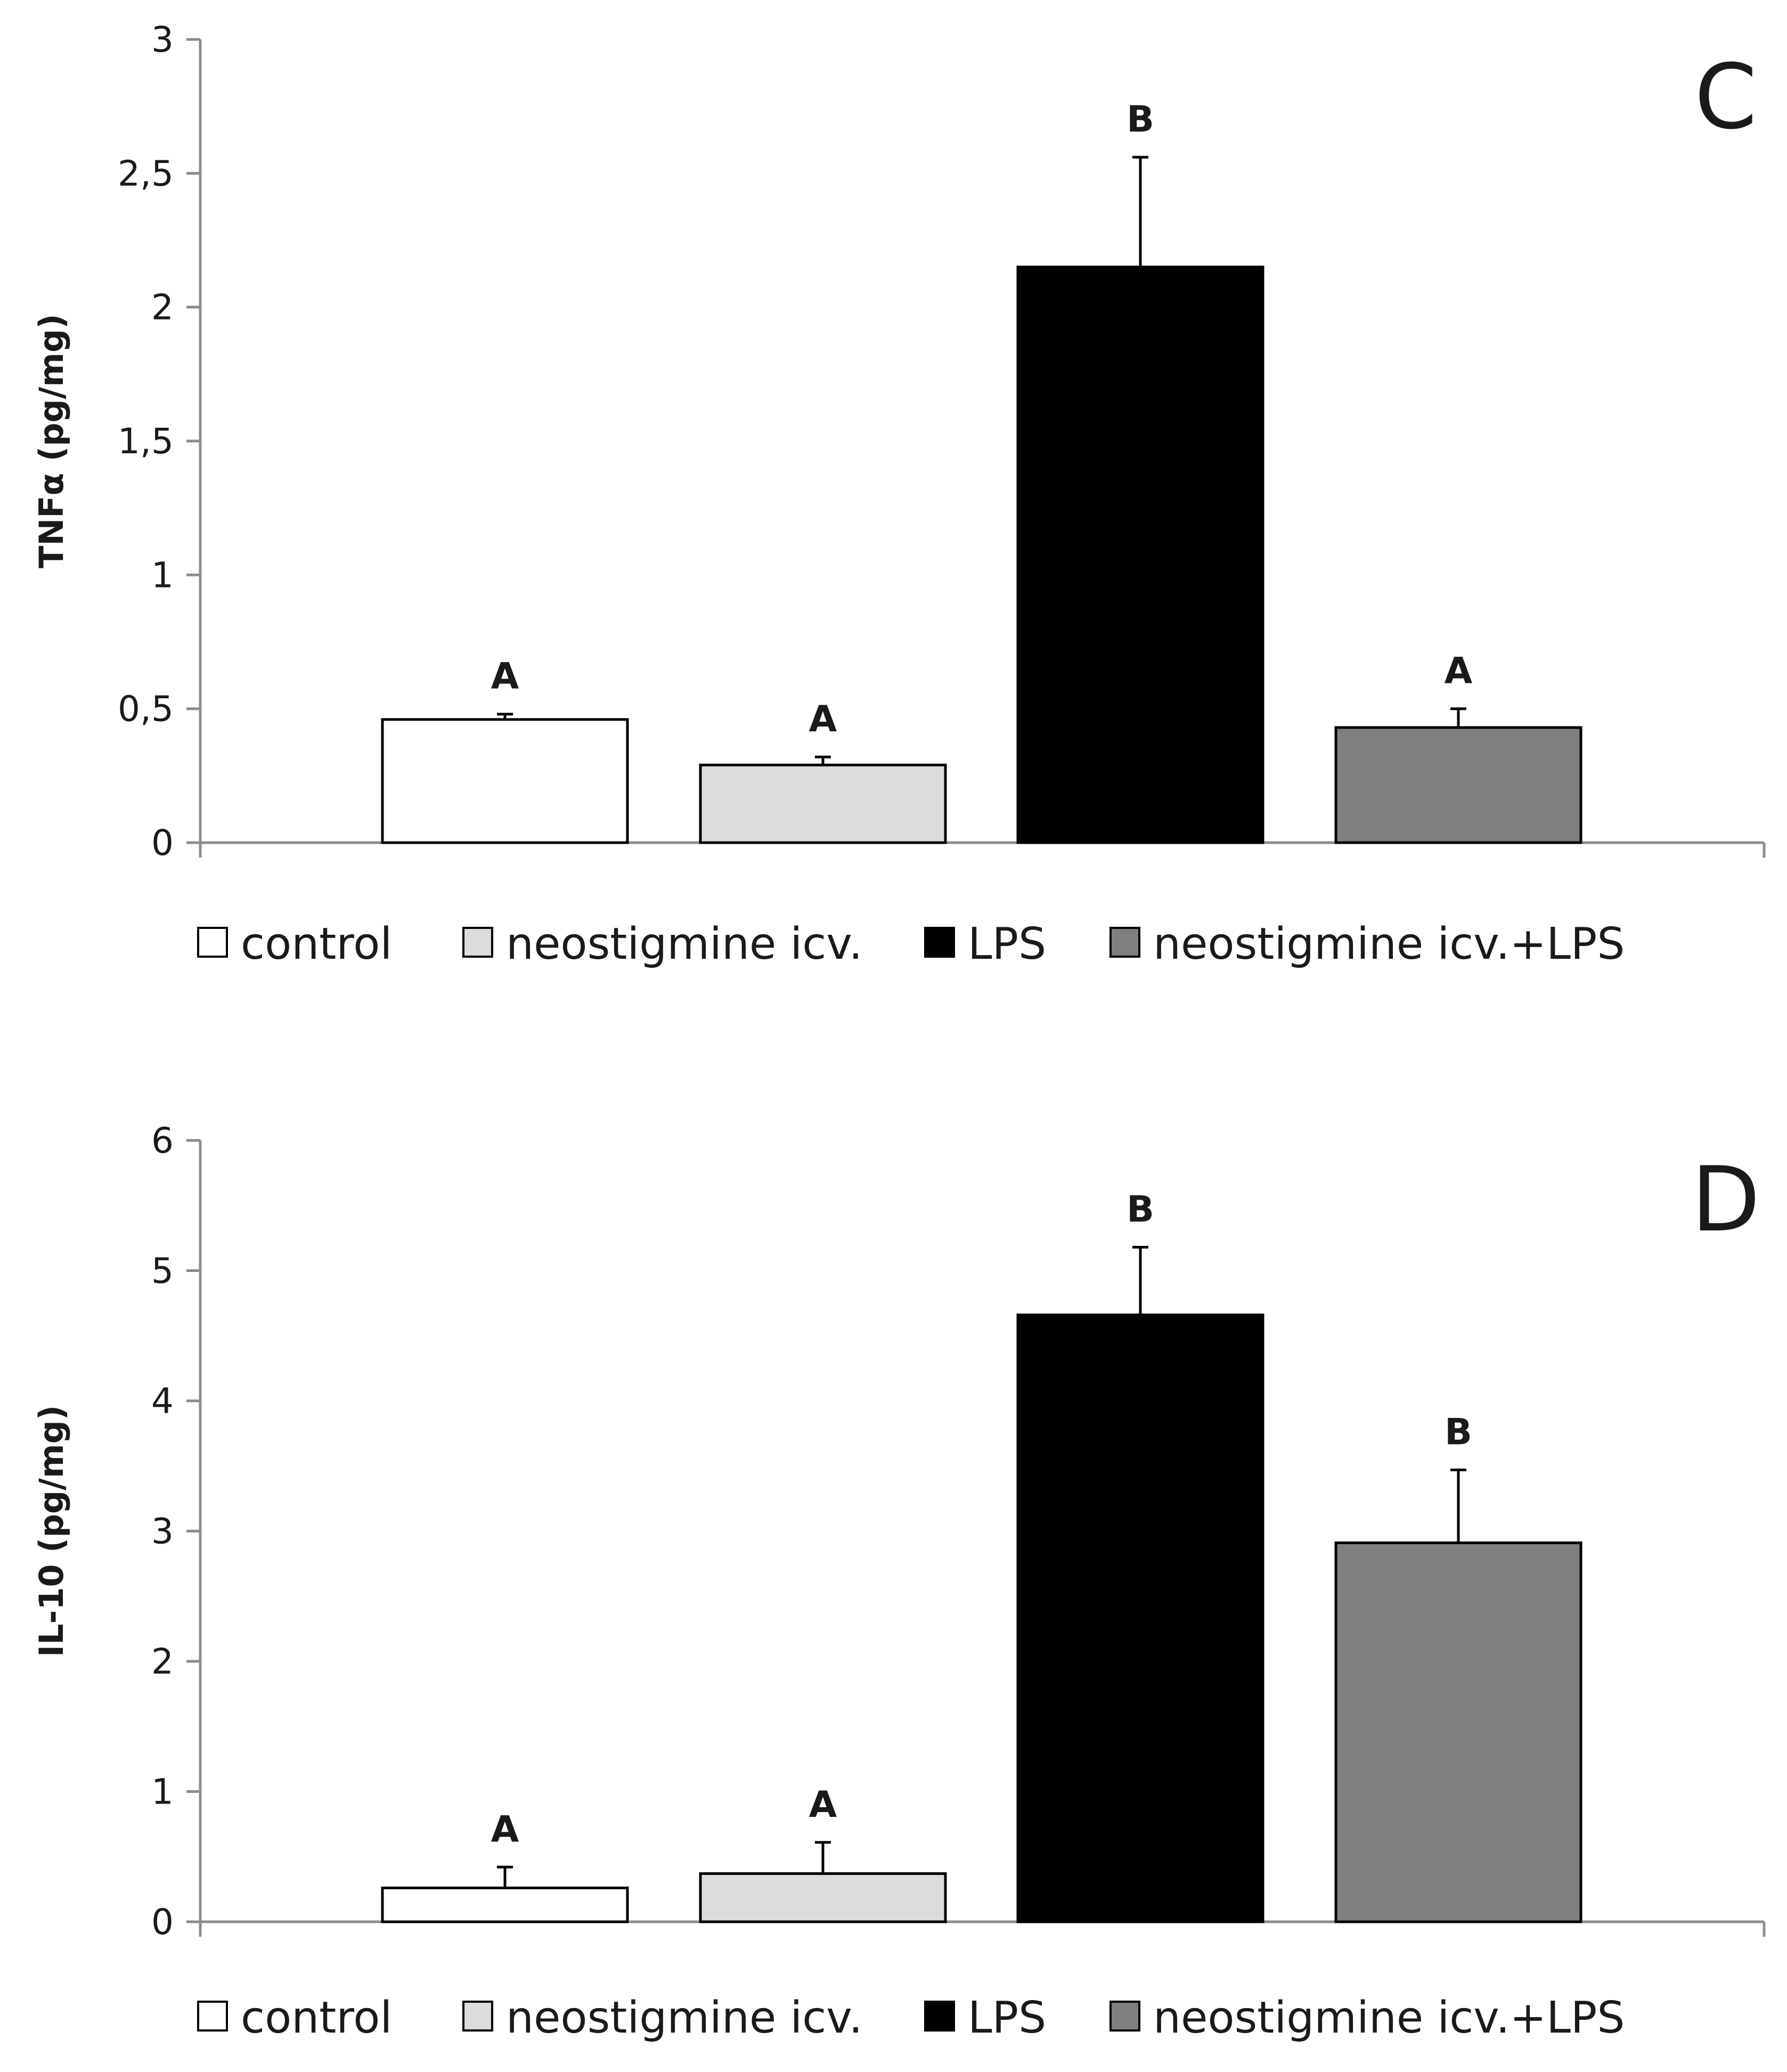 The height and width of the screenshot is (2072, 1787). I want to click on panel-letter: D, so click(1725, 1199).